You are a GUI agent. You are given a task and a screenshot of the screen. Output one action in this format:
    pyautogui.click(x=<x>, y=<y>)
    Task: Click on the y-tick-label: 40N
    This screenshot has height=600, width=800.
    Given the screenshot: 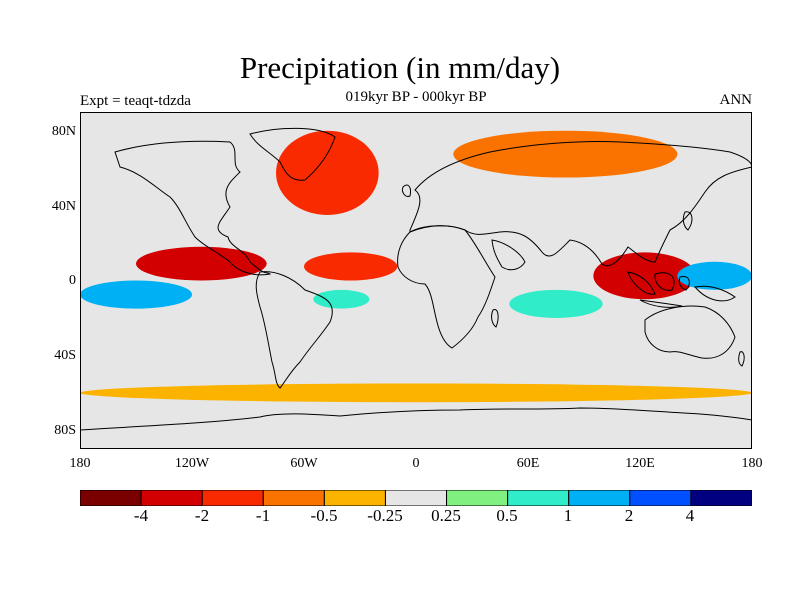 What is the action you would take?
    pyautogui.click(x=63, y=206)
    